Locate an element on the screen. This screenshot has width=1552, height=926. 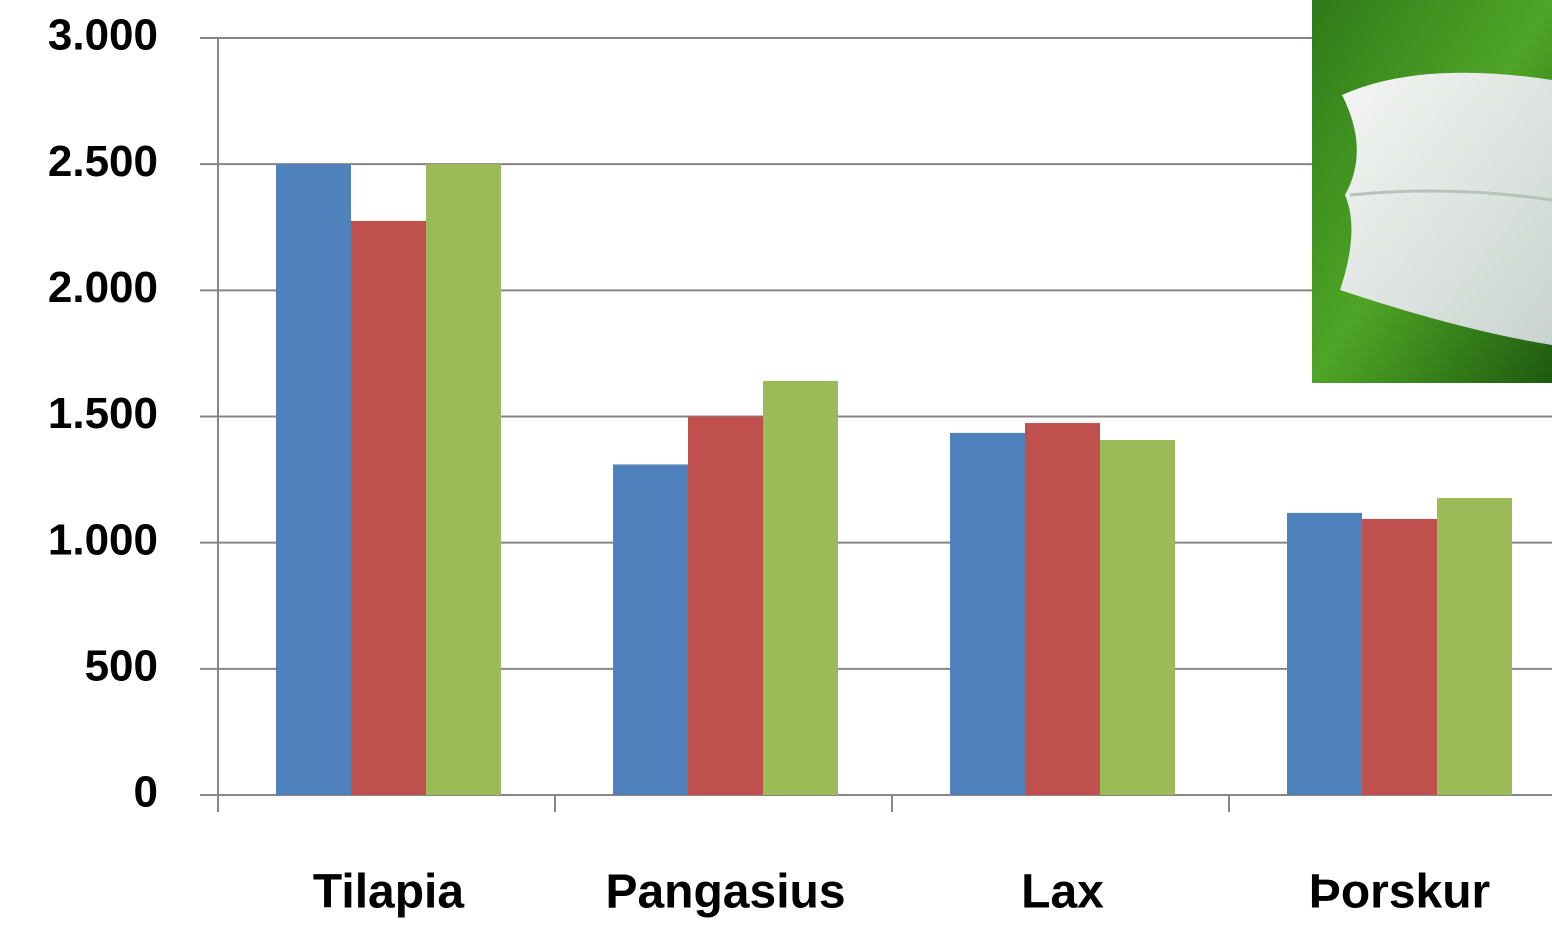
x-tick-label: Pangasius is located at coordinates (725, 892).